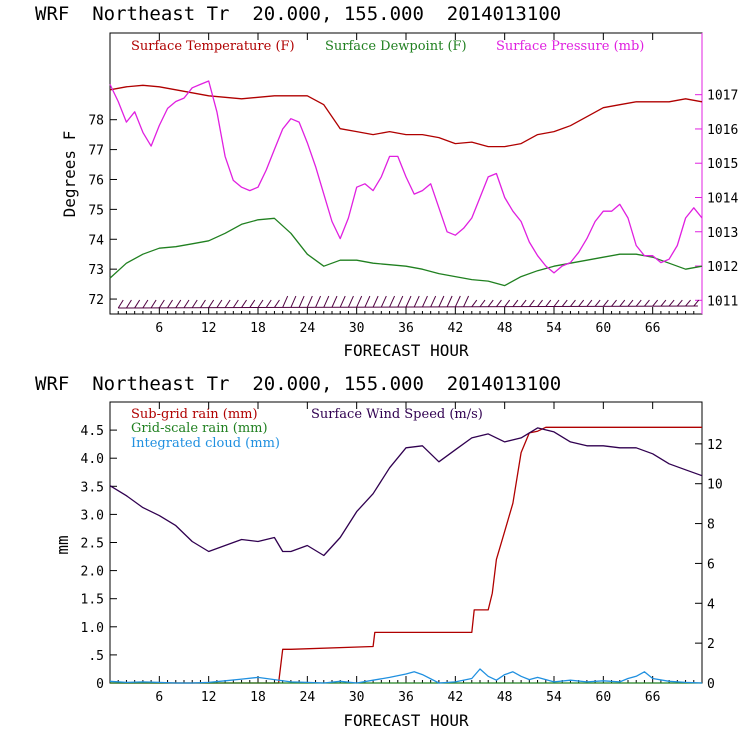  Describe the element at coordinates (397, 414) in the screenshot. I see `legend-surface-wind-speed: Surface Wind Speed (m/s)` at that location.